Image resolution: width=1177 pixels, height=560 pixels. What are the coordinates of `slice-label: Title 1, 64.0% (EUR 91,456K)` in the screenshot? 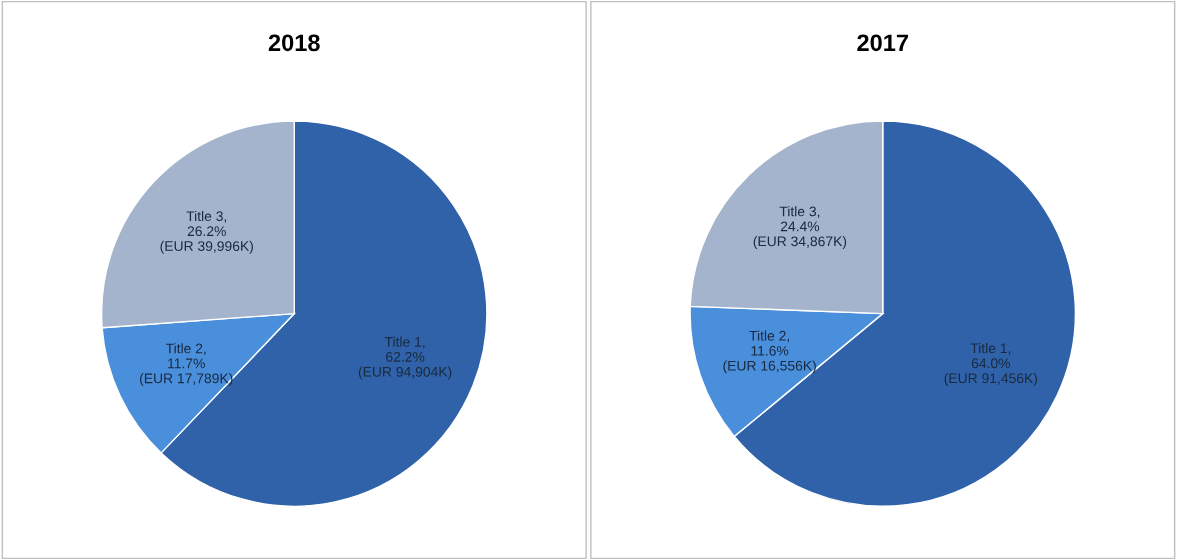 It's located at (991, 364).